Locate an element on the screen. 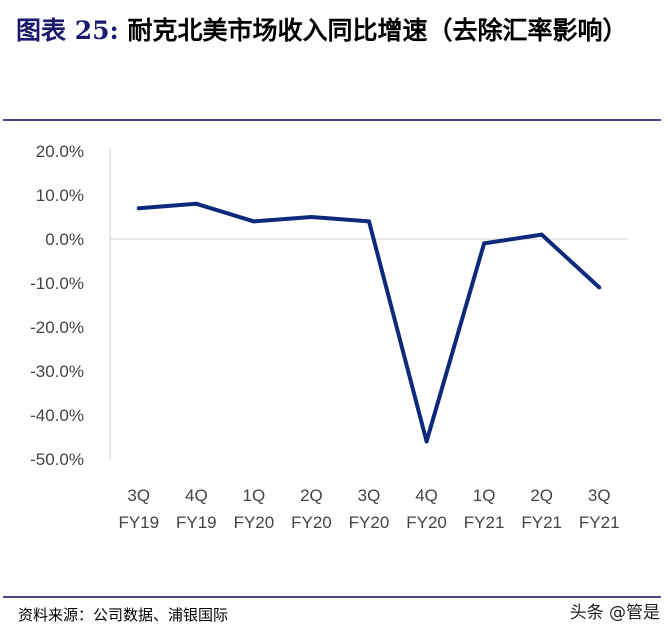 This screenshot has width=668, height=632. source-note: 资料来源：公司数据、浦银国际 is located at coordinates (123, 615).